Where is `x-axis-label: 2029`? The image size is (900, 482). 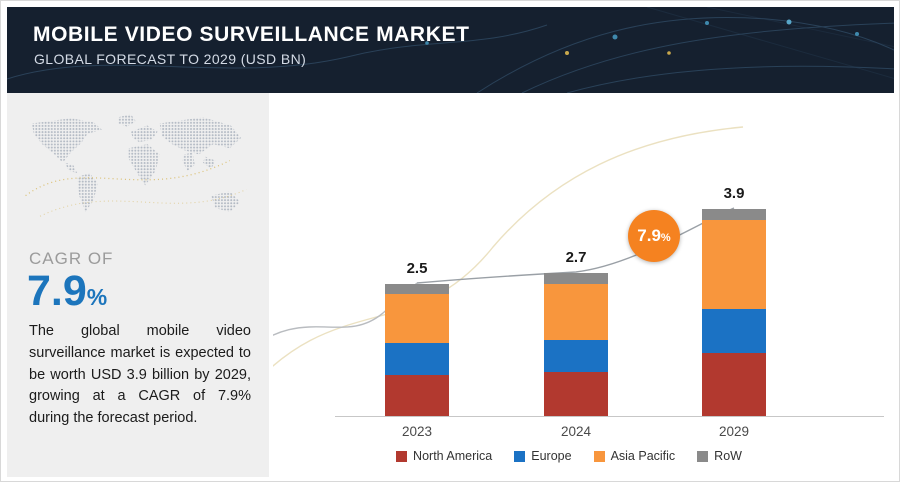
x-axis-label: 2029 is located at coordinates (734, 431).